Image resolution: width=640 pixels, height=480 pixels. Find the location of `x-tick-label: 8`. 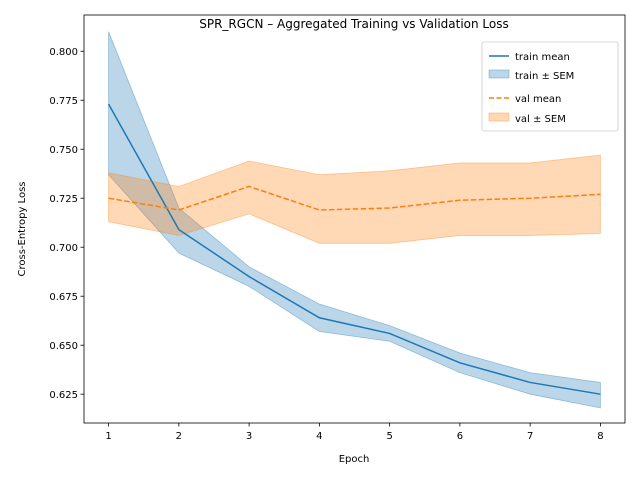

x-tick-label: 8 is located at coordinates (600, 436).